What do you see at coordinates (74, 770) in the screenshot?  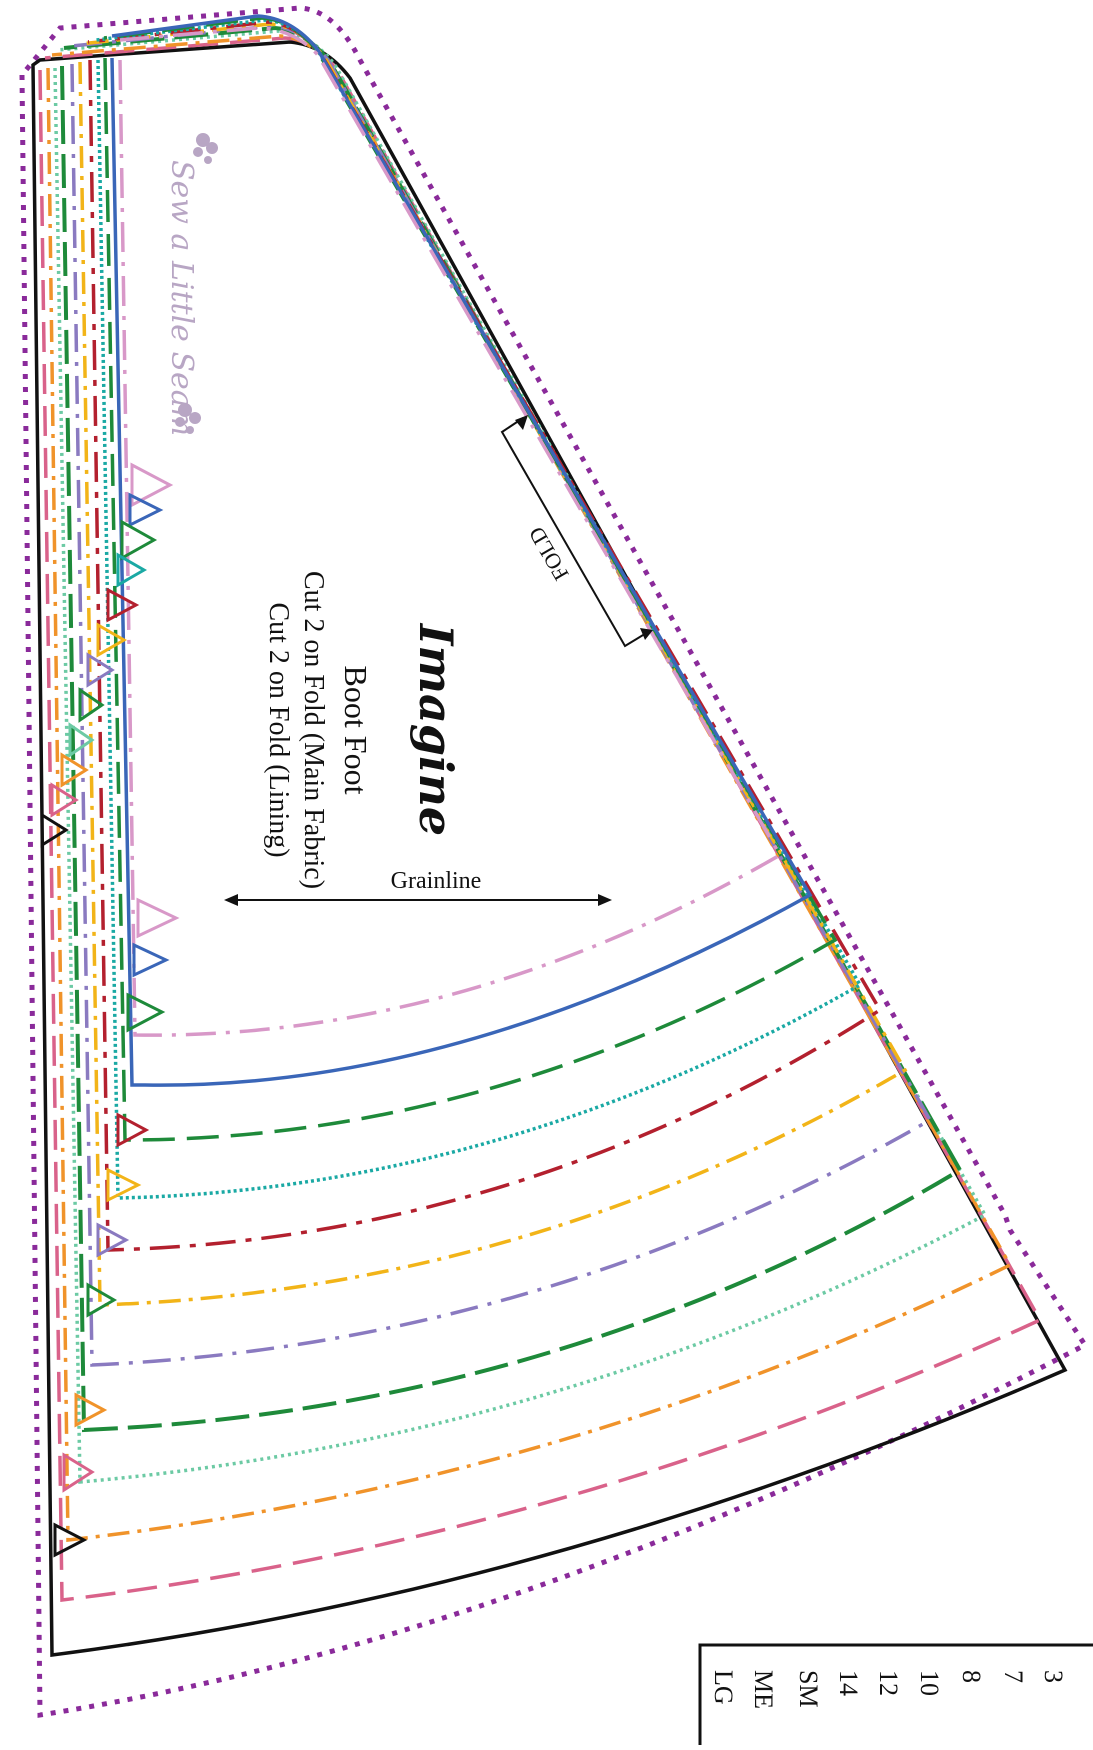 I see `notch-orange-top` at bounding box center [74, 770].